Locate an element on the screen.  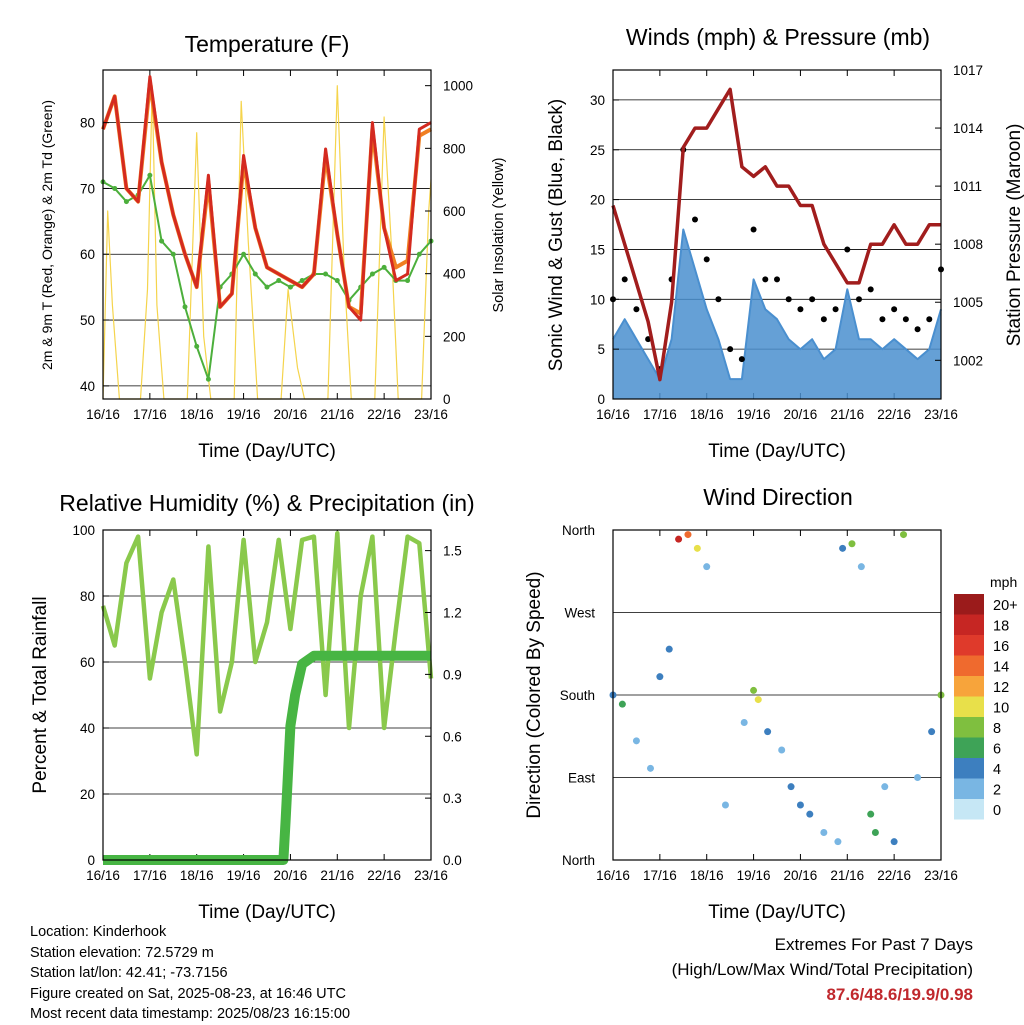
series-td is located at coordinates (267, 277).